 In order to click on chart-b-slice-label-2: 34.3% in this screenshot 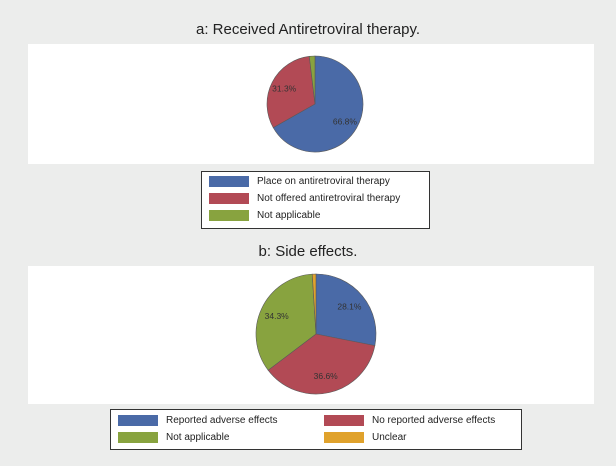, I will do `click(277, 316)`.